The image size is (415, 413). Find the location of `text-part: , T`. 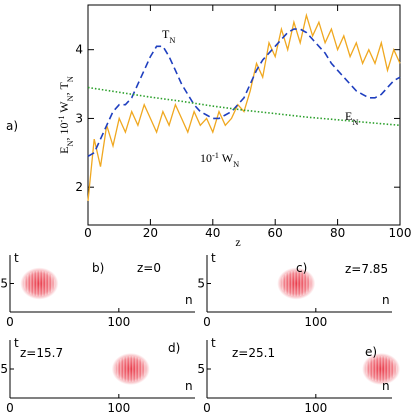

text-part: , T is located at coordinates (64, 89).